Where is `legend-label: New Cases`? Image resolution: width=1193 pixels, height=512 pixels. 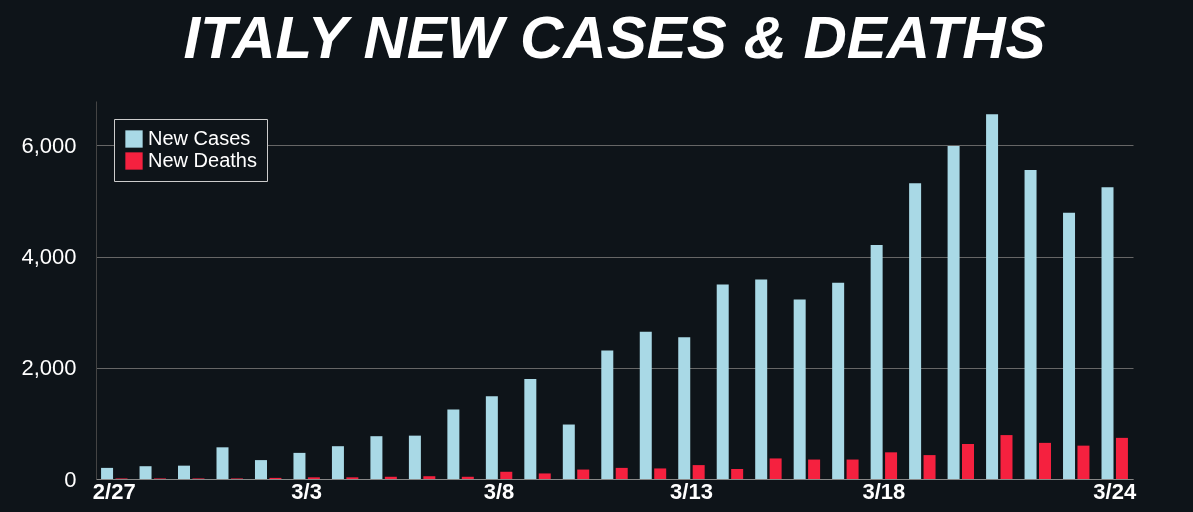
legend-label: New Cases is located at coordinates (199, 138).